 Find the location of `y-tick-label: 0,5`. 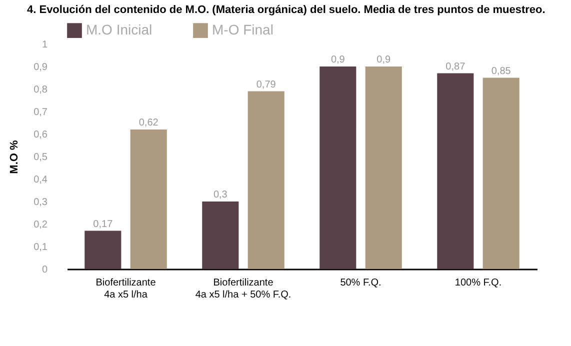

y-tick-label: 0,5 is located at coordinates (41, 157).